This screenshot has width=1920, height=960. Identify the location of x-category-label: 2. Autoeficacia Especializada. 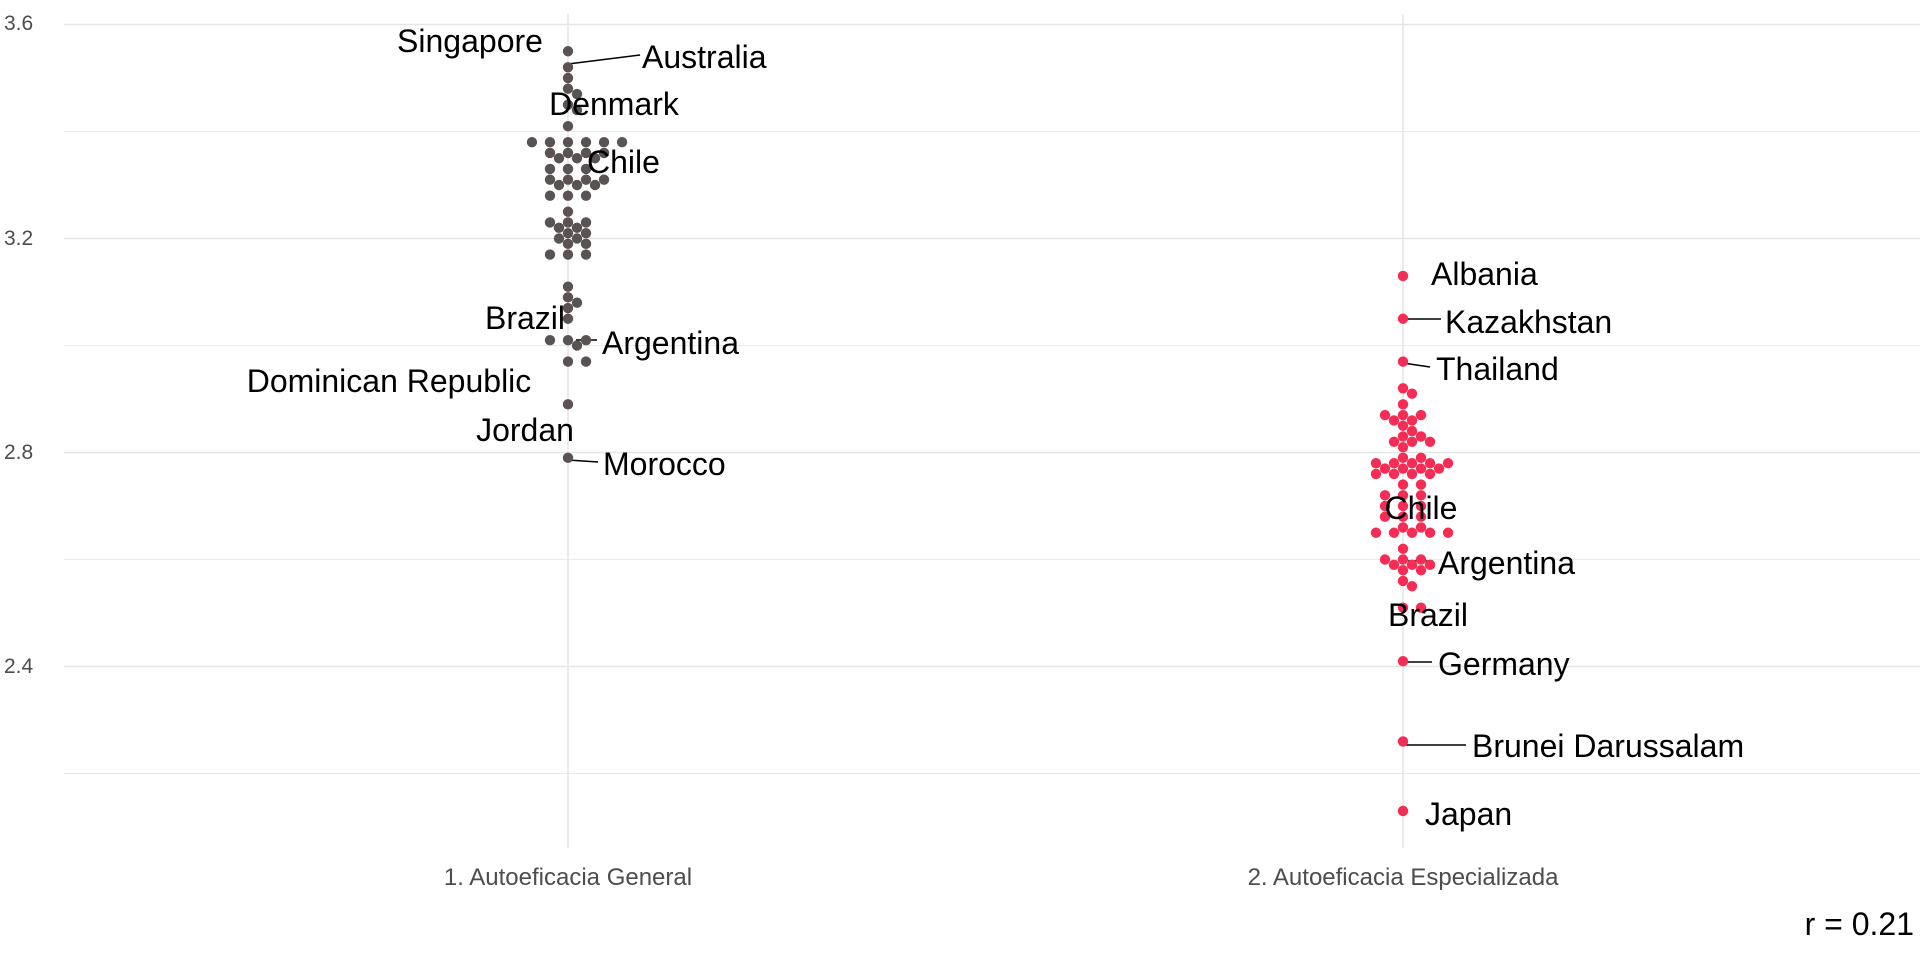
(1403, 877).